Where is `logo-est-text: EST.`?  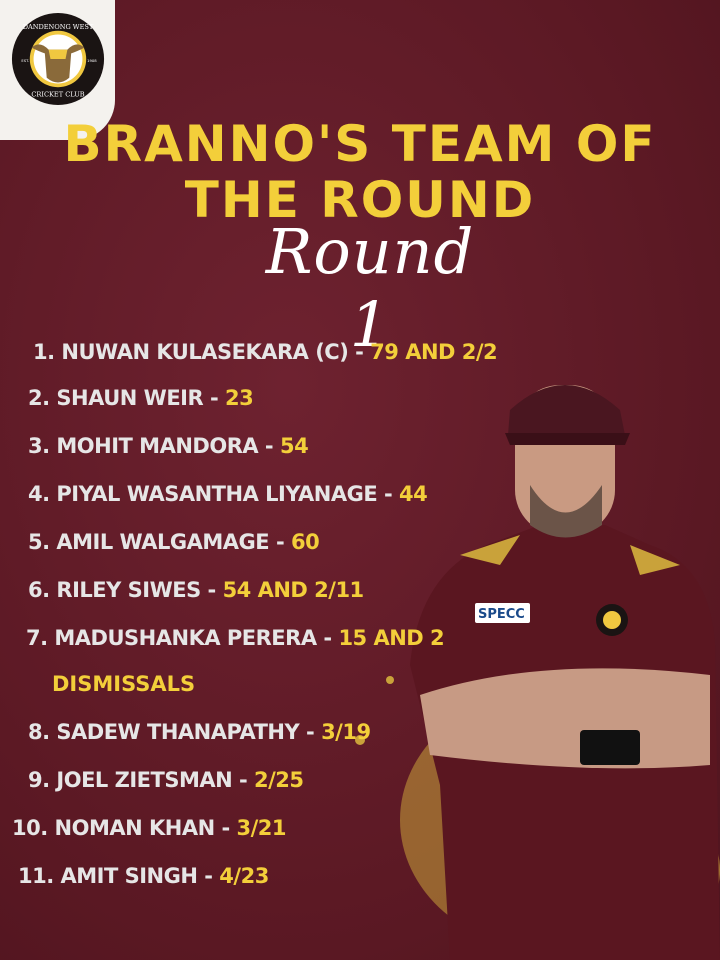 logo-est-text: EST. is located at coordinates (25, 61).